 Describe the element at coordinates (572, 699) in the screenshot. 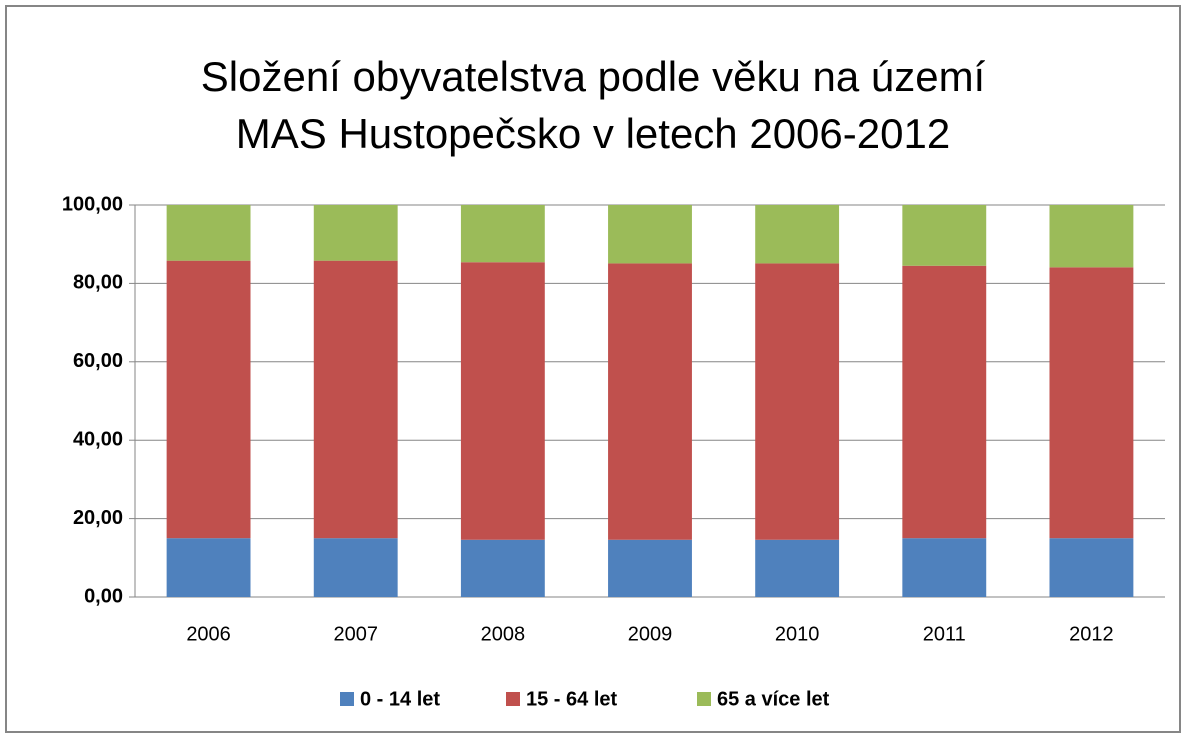

I see `legend-label: 15 - 64 let` at that location.